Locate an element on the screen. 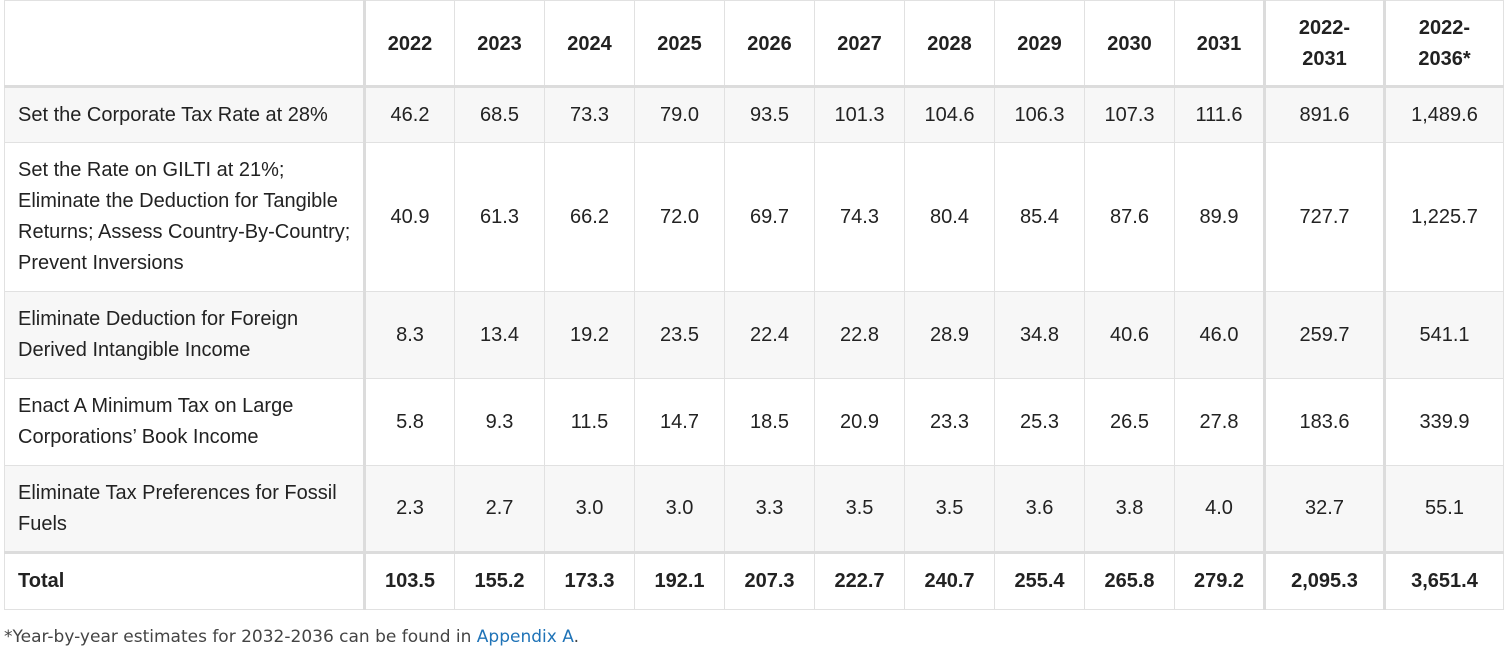  table-cell: 46.2 is located at coordinates (409, 114).